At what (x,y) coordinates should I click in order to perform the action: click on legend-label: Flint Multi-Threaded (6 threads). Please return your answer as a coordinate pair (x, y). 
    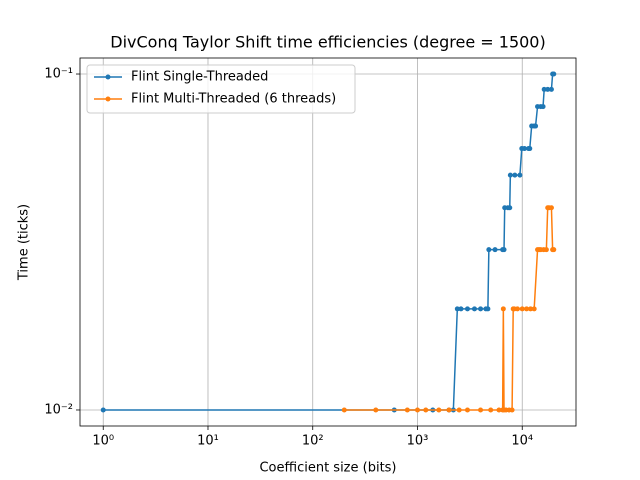
    Looking at the image, I should click on (233, 99).